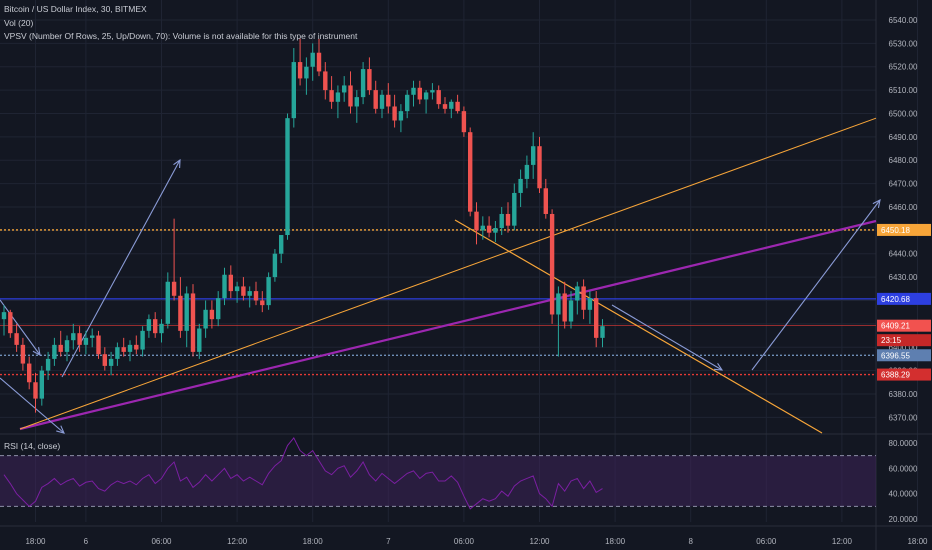 The height and width of the screenshot is (550, 932). I want to click on rsi-band, so click(438, 481).